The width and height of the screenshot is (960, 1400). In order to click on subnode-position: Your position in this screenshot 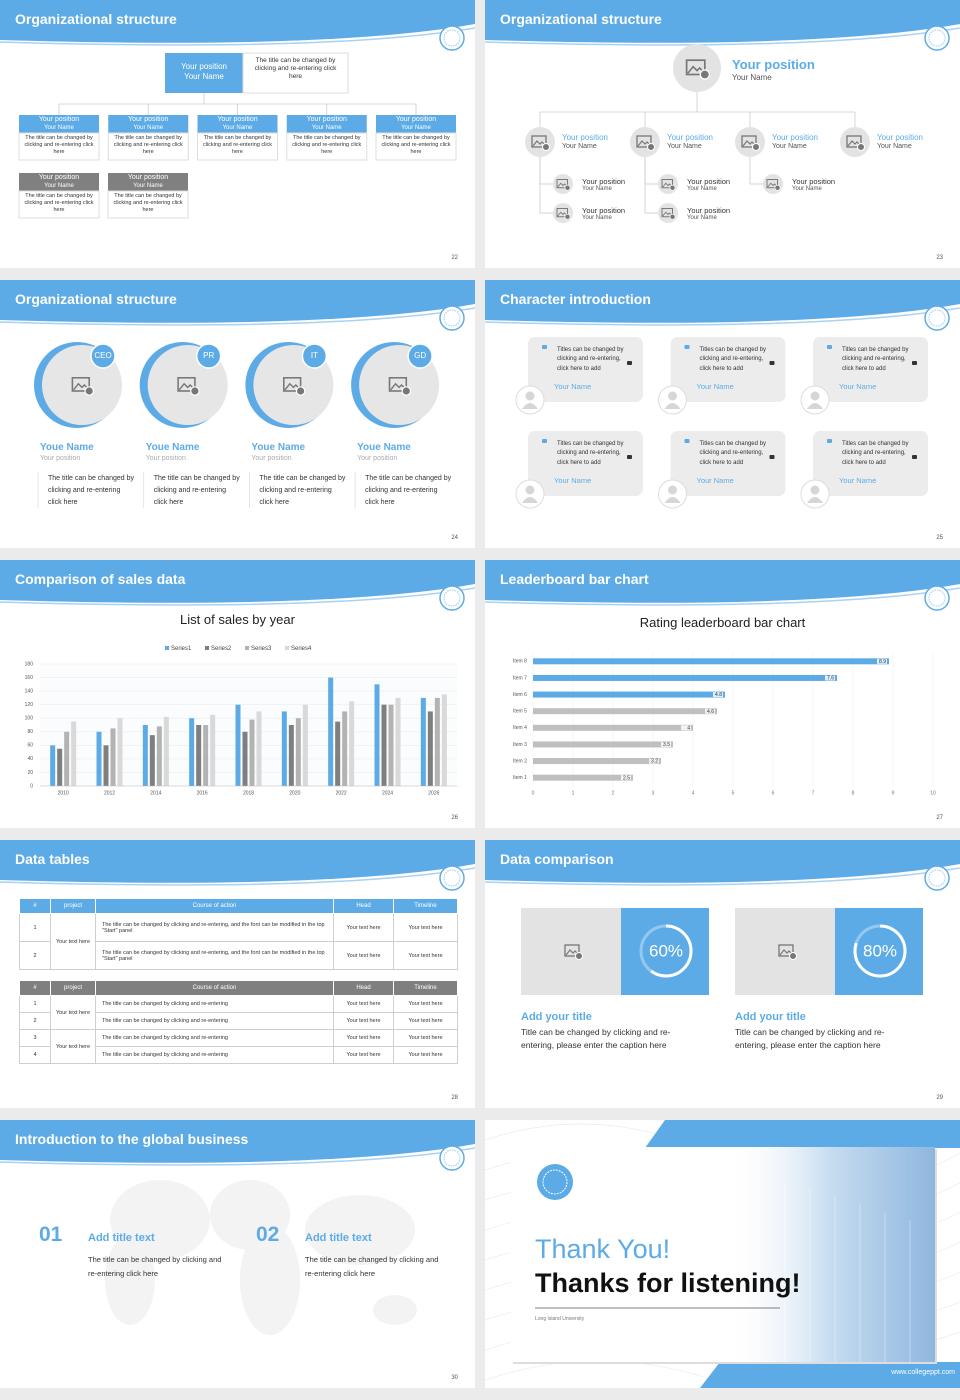, I will do `click(709, 181)`.